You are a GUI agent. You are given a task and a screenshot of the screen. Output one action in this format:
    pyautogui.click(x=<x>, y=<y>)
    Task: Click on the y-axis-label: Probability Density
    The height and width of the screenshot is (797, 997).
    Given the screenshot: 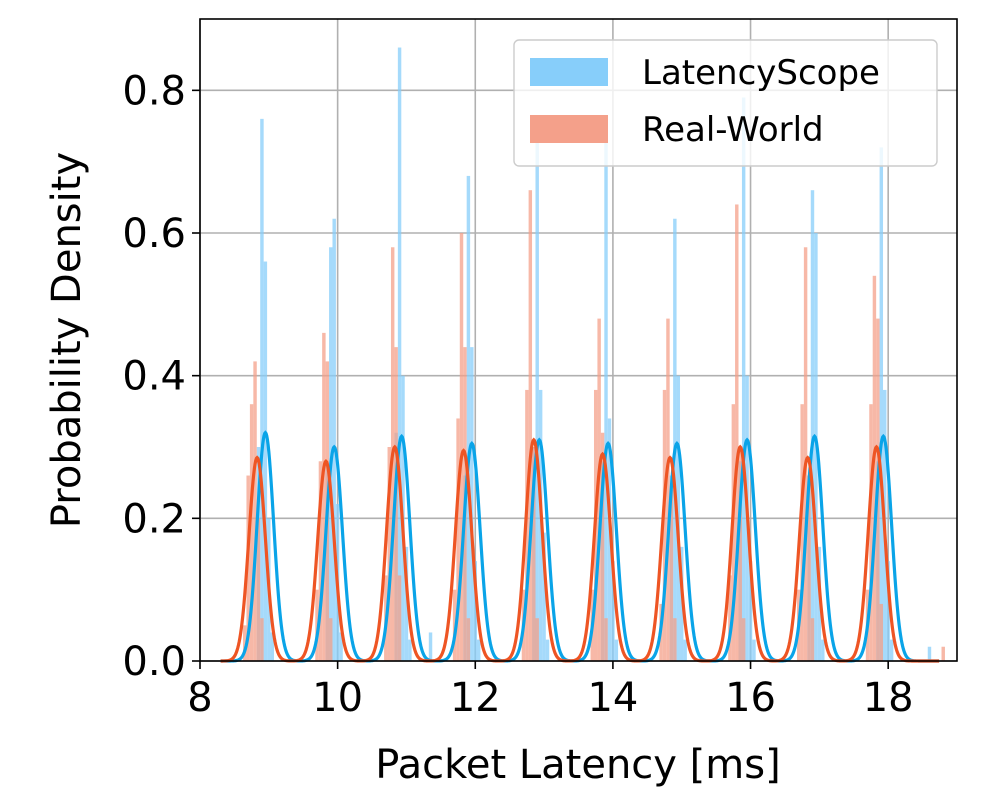 What is the action you would take?
    pyautogui.click(x=67, y=340)
    